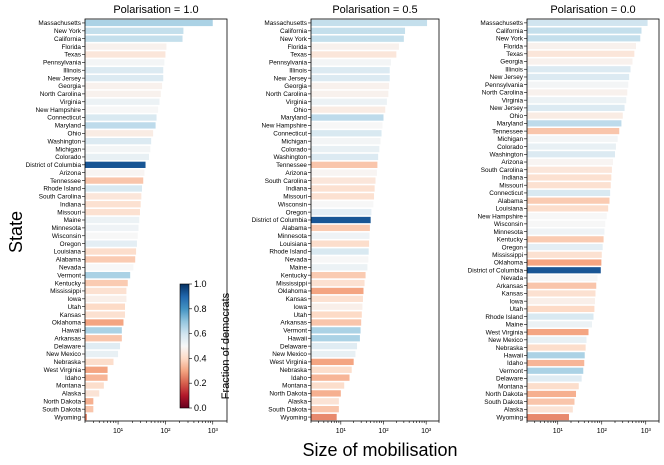 The image size is (664, 465). Describe the element at coordinates (504, 394) in the screenshot. I see `y-tick-label: North Dakota` at that location.